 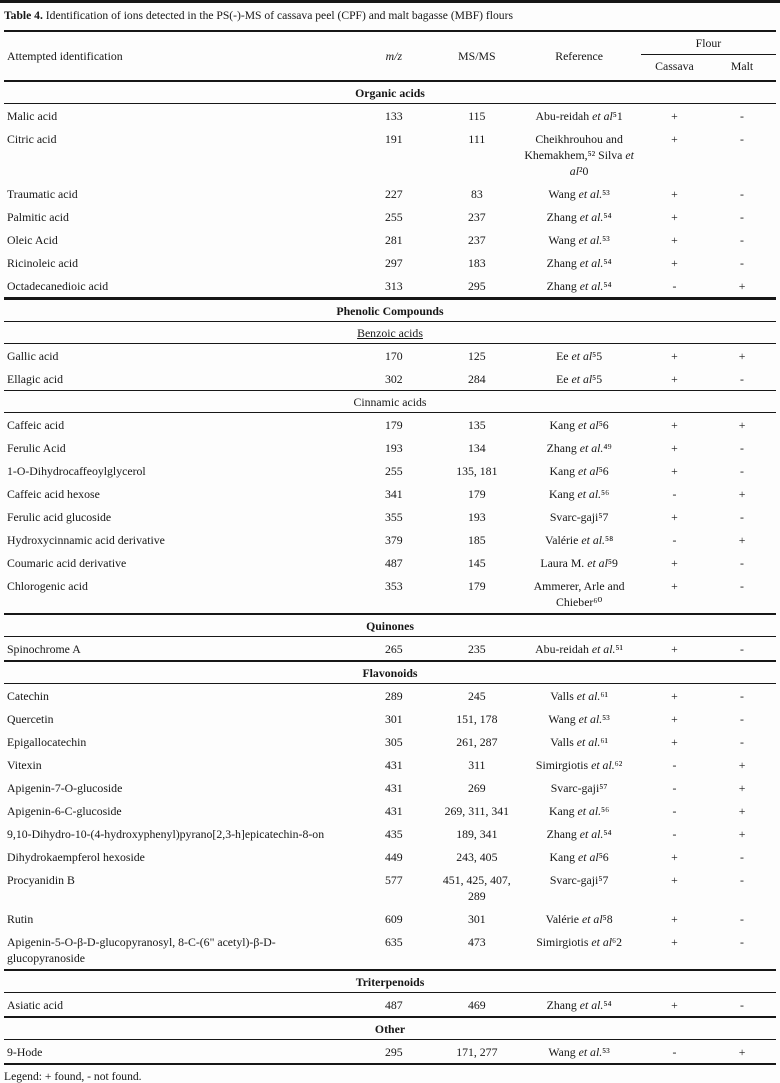 What do you see at coordinates (476, 1004) in the screenshot?
I see `cell-msms: 469` at bounding box center [476, 1004].